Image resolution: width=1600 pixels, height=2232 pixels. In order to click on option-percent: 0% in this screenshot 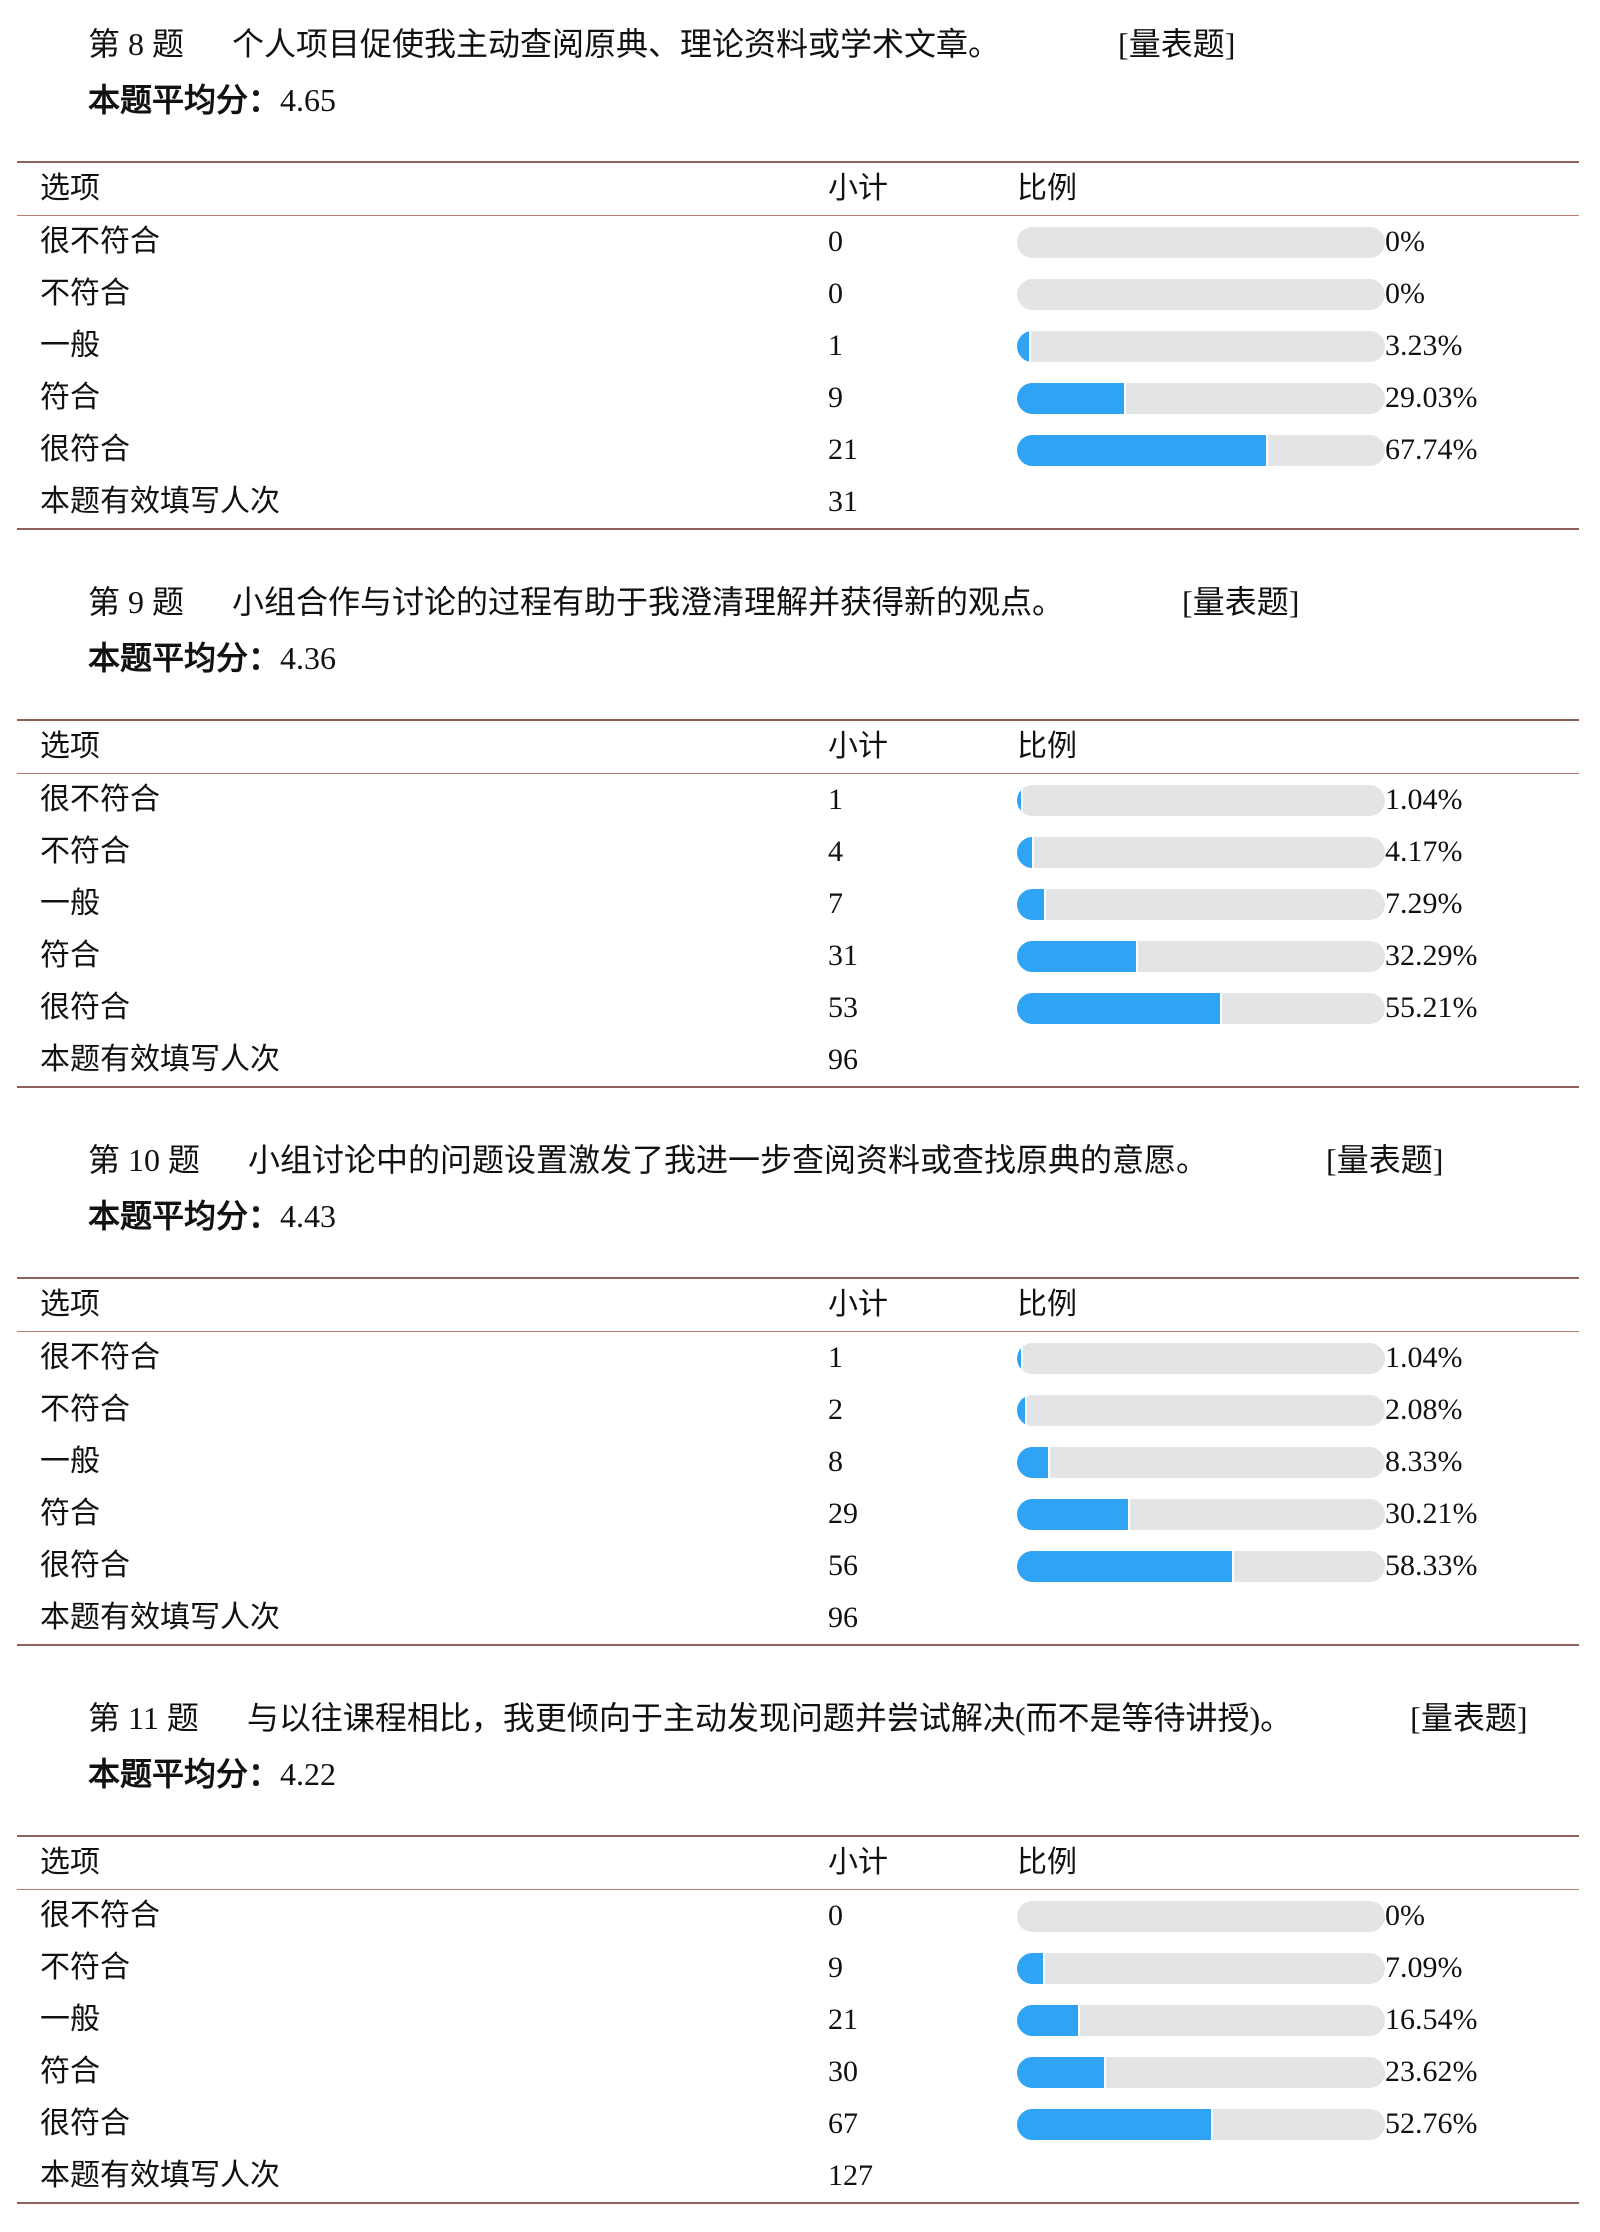, I will do `click(1405, 293)`.